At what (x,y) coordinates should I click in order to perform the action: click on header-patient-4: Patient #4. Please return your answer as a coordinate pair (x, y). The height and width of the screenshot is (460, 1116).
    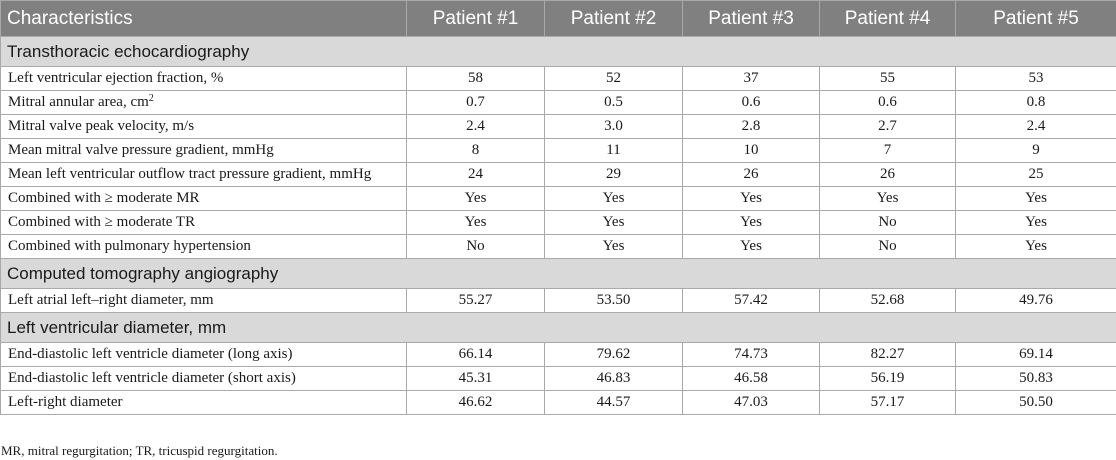
    Looking at the image, I should click on (887, 18).